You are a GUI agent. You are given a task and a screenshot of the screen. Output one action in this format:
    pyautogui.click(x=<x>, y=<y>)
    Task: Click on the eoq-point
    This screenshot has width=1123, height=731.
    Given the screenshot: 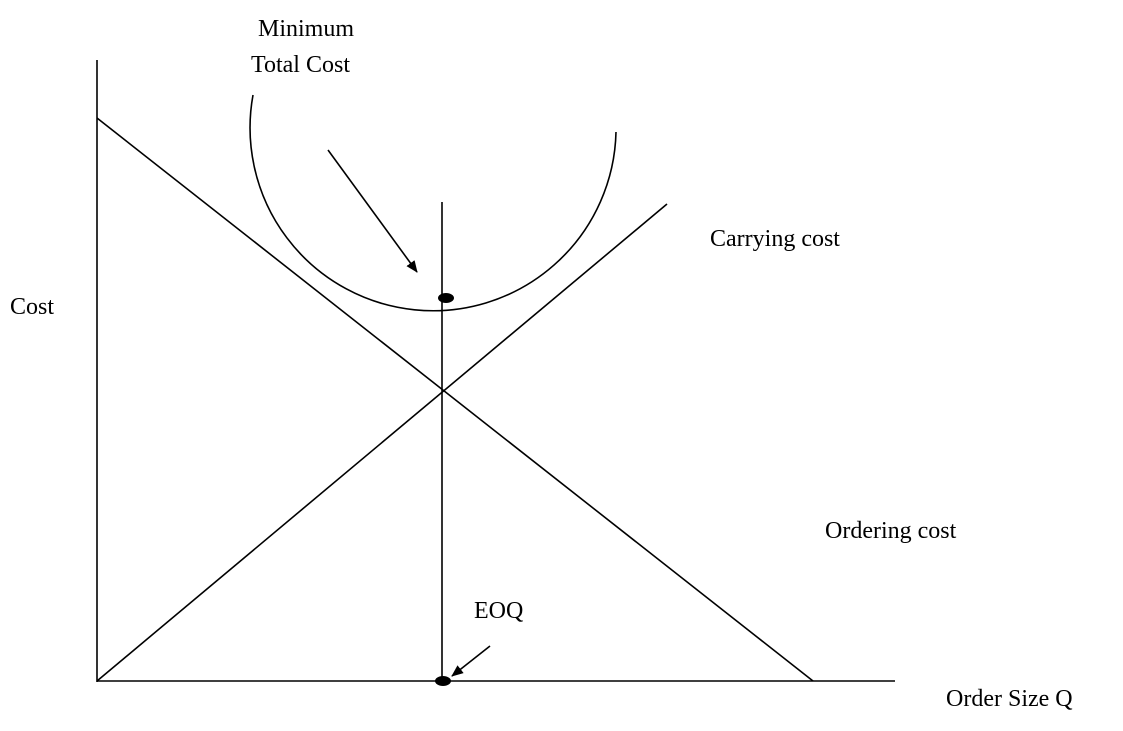 What is the action you would take?
    pyautogui.click(x=443, y=681)
    